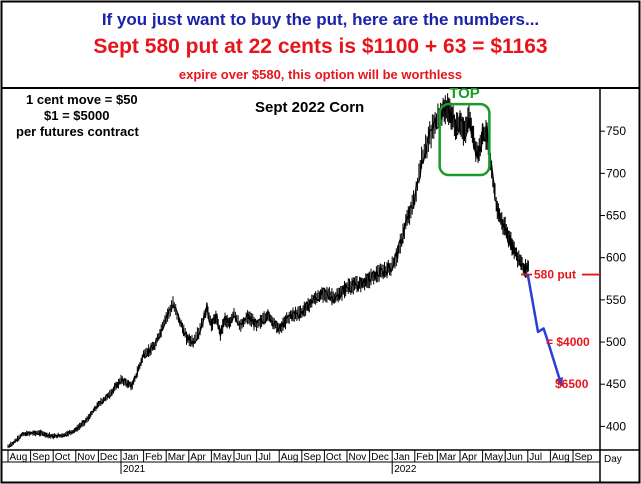 This screenshot has width=641, height=484. Describe the element at coordinates (616, 131) in the screenshot. I see `y-tick-label: 750` at that location.